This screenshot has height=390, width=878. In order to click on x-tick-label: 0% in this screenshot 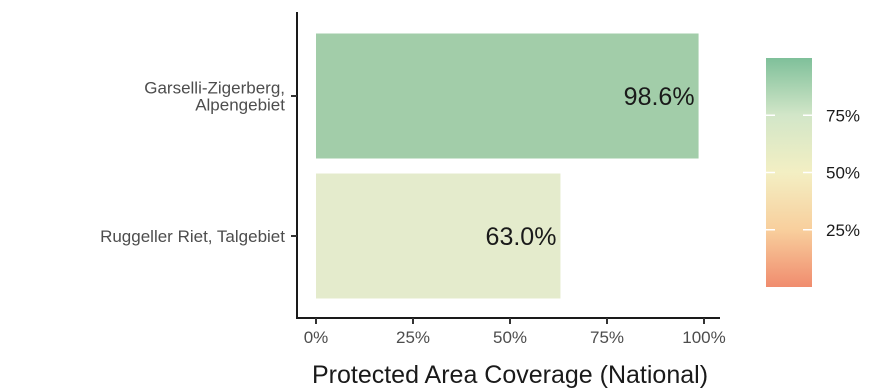, I will do `click(316, 337)`.